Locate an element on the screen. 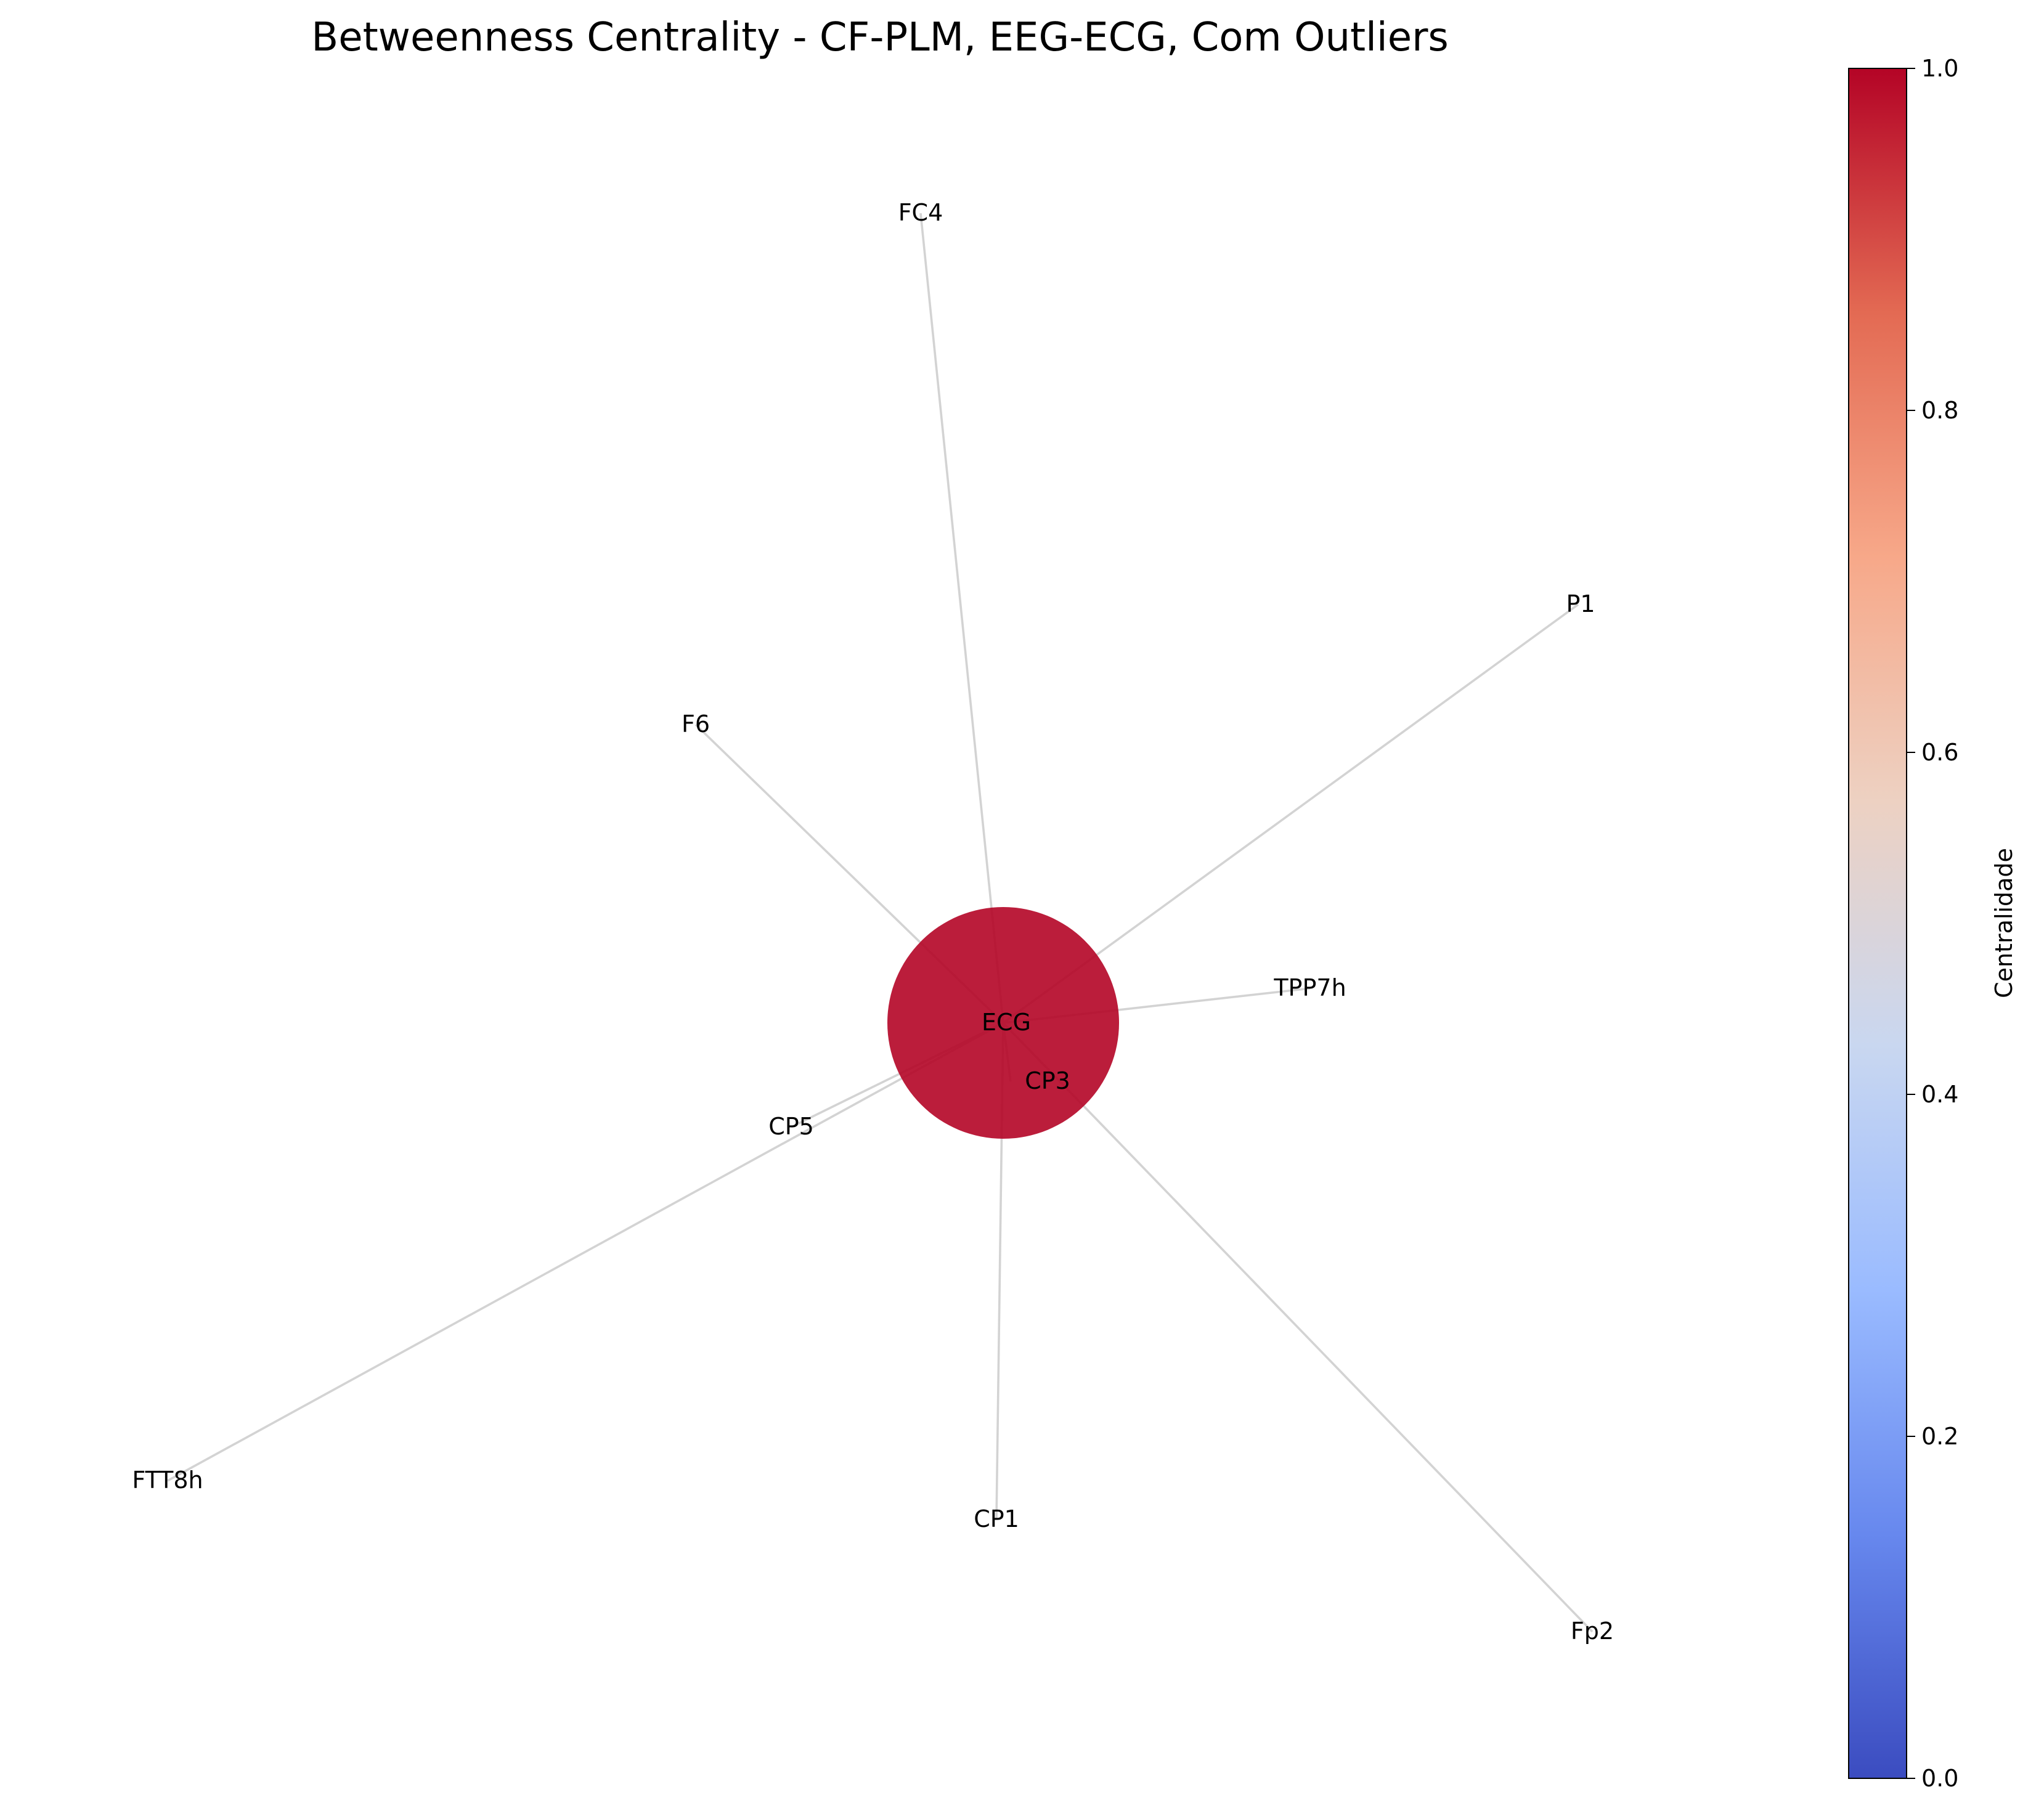 This screenshot has width=2044, height=1811. node-label-fp2: Fp2 is located at coordinates (1593, 1631).